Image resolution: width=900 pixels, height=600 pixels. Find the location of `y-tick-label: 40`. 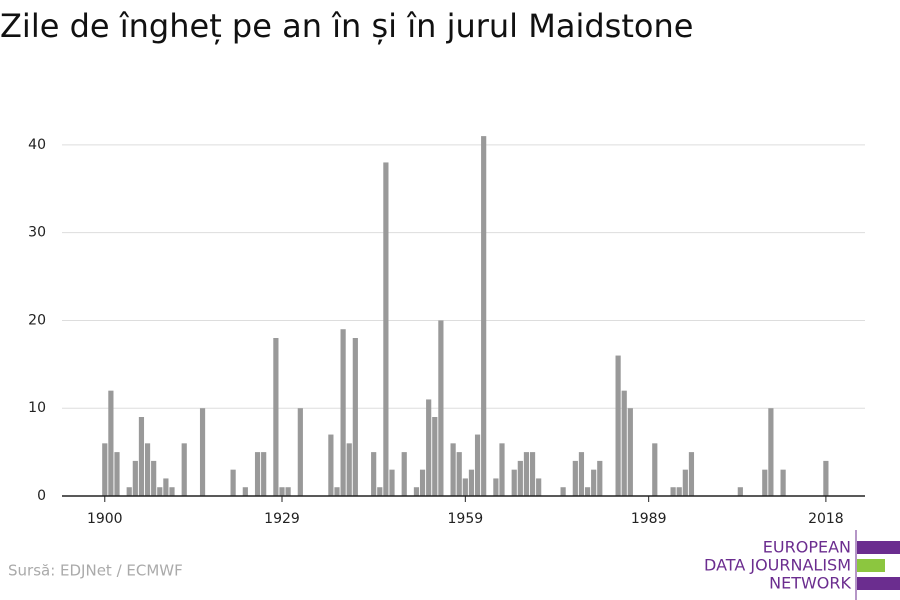

y-tick-label: 40 is located at coordinates (37, 145).